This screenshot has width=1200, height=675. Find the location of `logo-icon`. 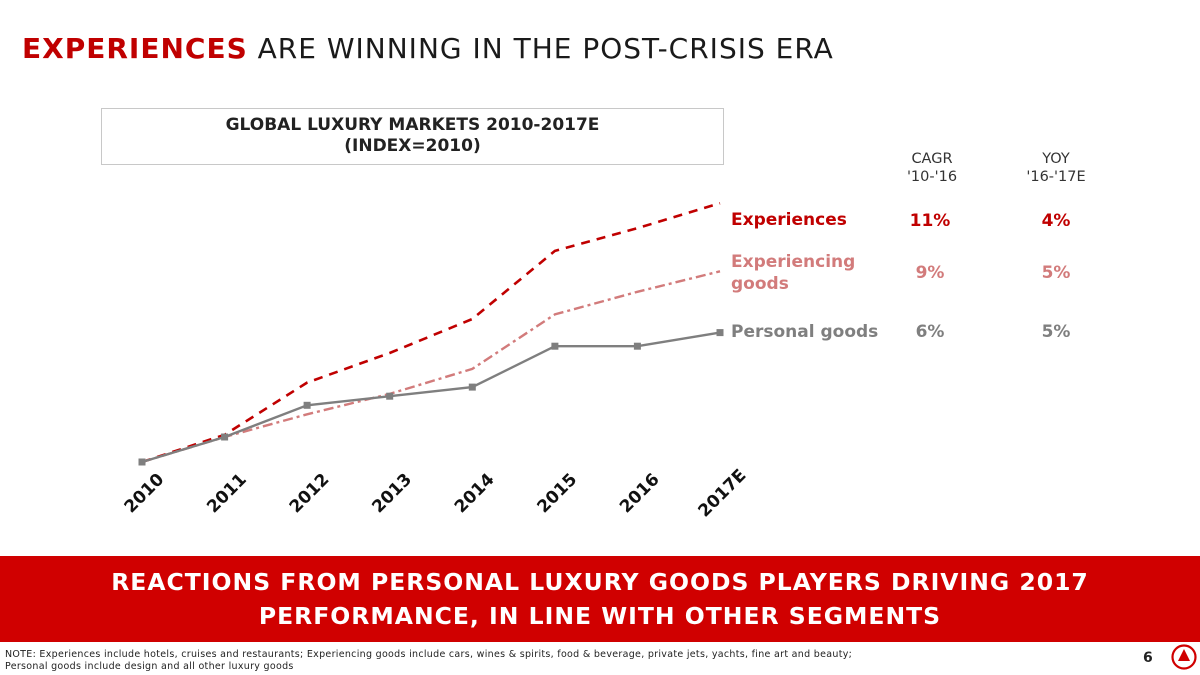

logo-icon is located at coordinates (1184, 657).